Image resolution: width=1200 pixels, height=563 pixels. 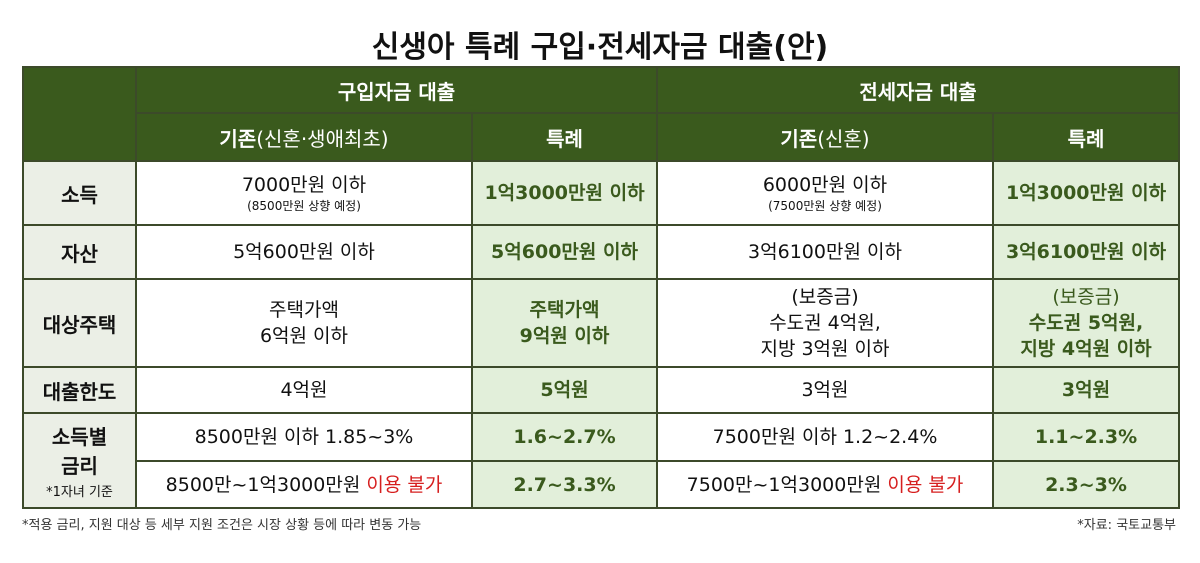 I want to click on header-purchase-base-rest: (신혼·생애최초), so click(x=322, y=138).